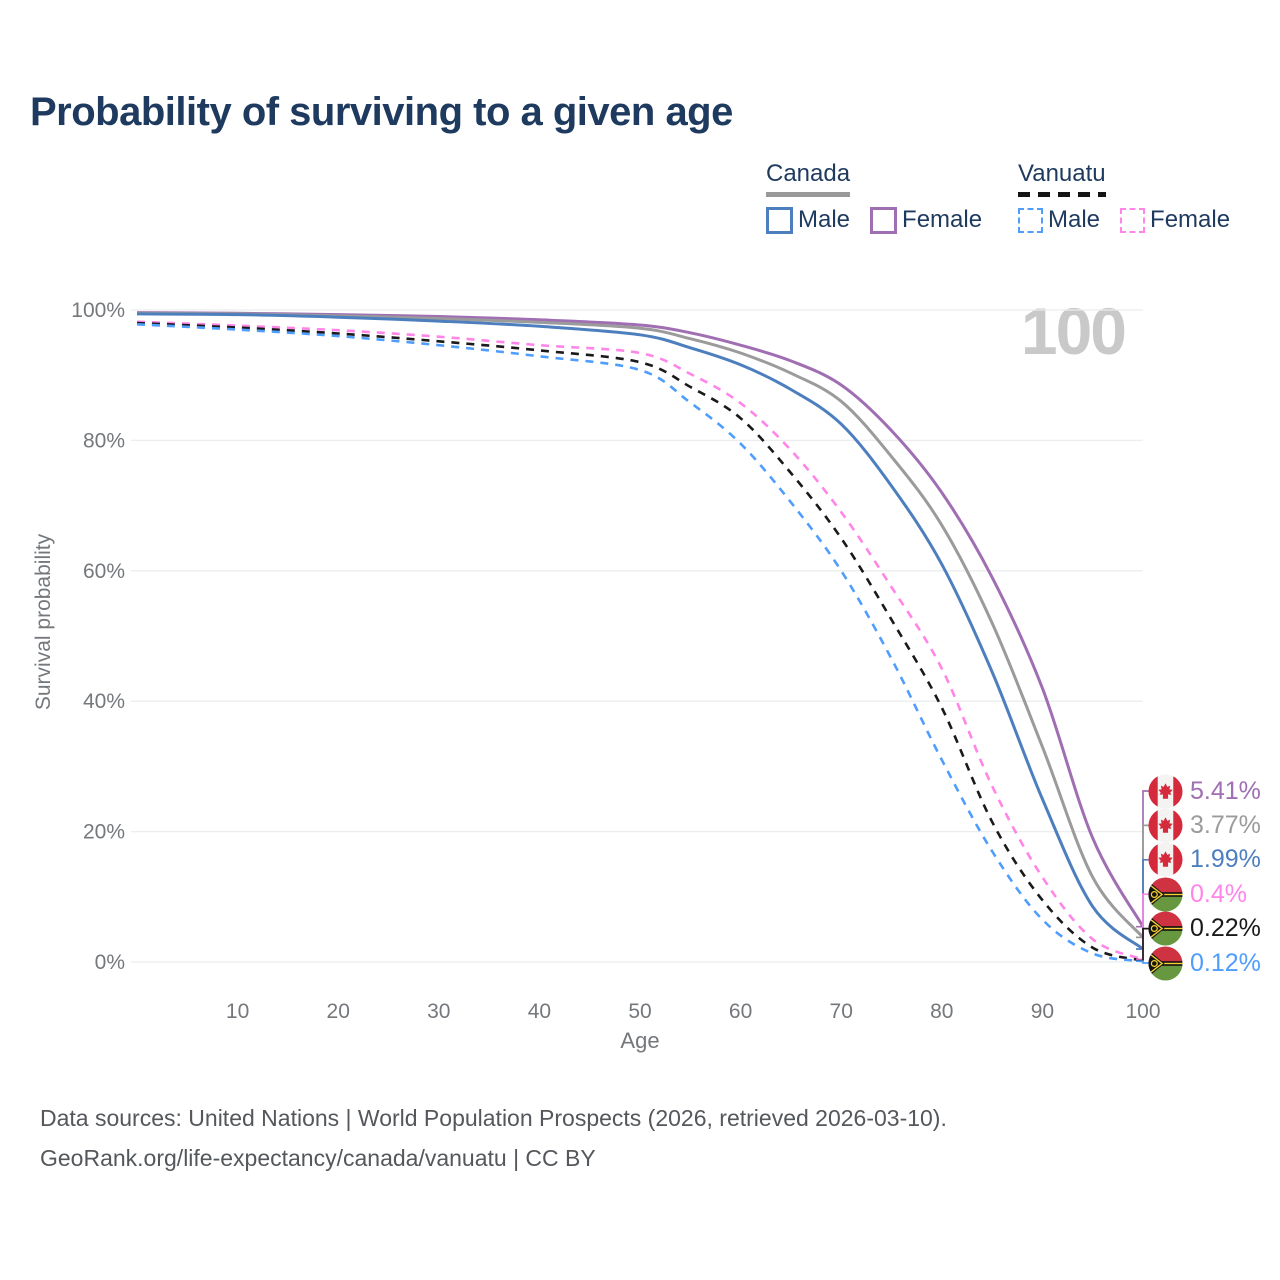 The width and height of the screenshot is (1280, 1280). What do you see at coordinates (1133, 220) in the screenshot?
I see `vanuatu-female-swatch-icon` at bounding box center [1133, 220].